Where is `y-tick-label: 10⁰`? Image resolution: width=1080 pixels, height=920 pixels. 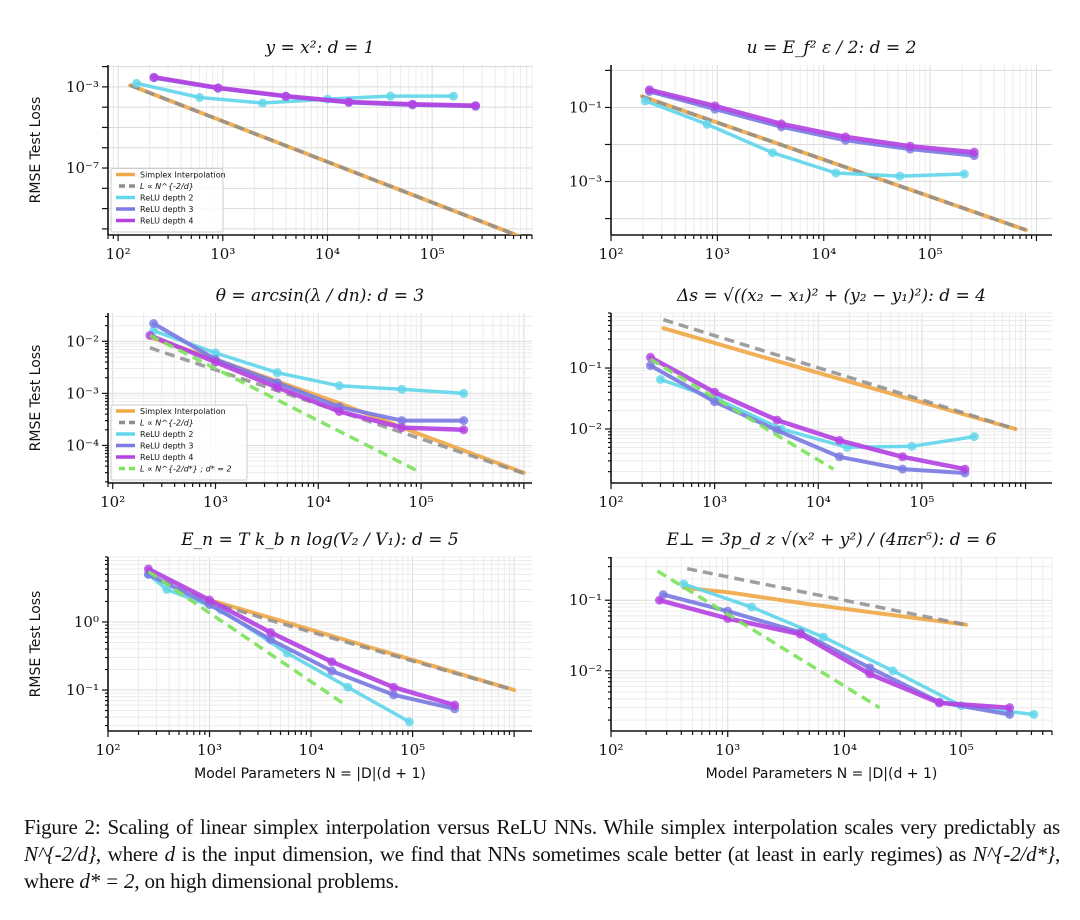
y-tick-label: 10⁰ is located at coordinates (86, 622).